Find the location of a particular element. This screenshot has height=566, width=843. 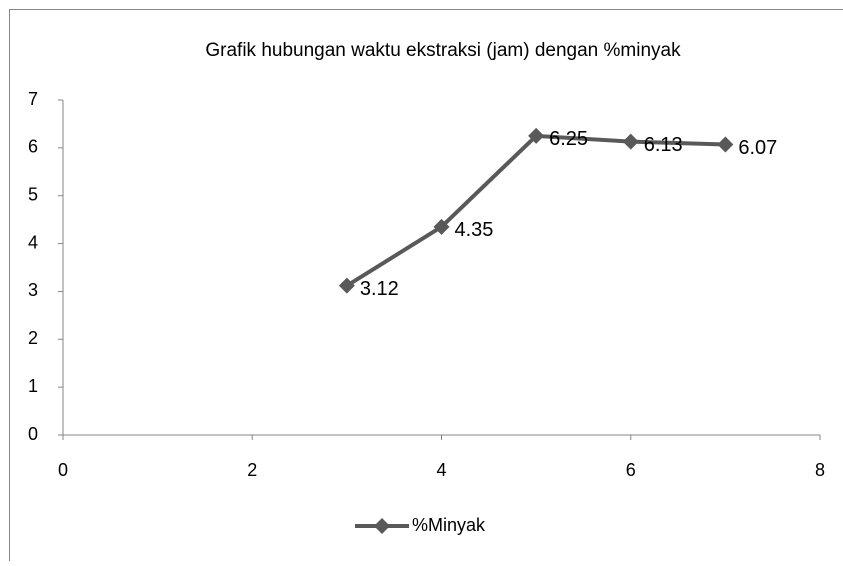

x-tick-label: 4 is located at coordinates (441, 470).